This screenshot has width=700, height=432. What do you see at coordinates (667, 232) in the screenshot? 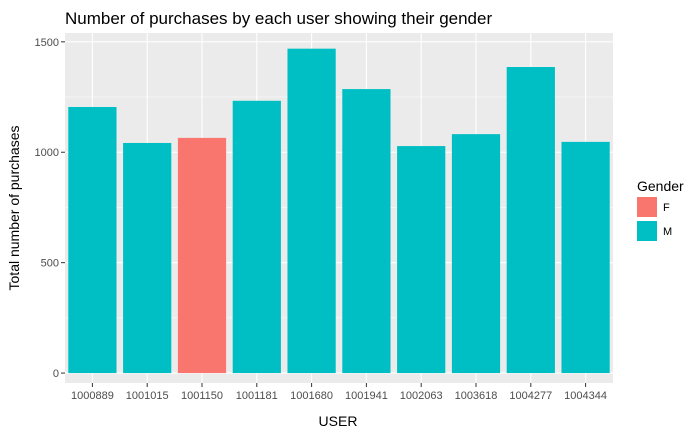
I see `legend-label-M: M` at bounding box center [667, 232].